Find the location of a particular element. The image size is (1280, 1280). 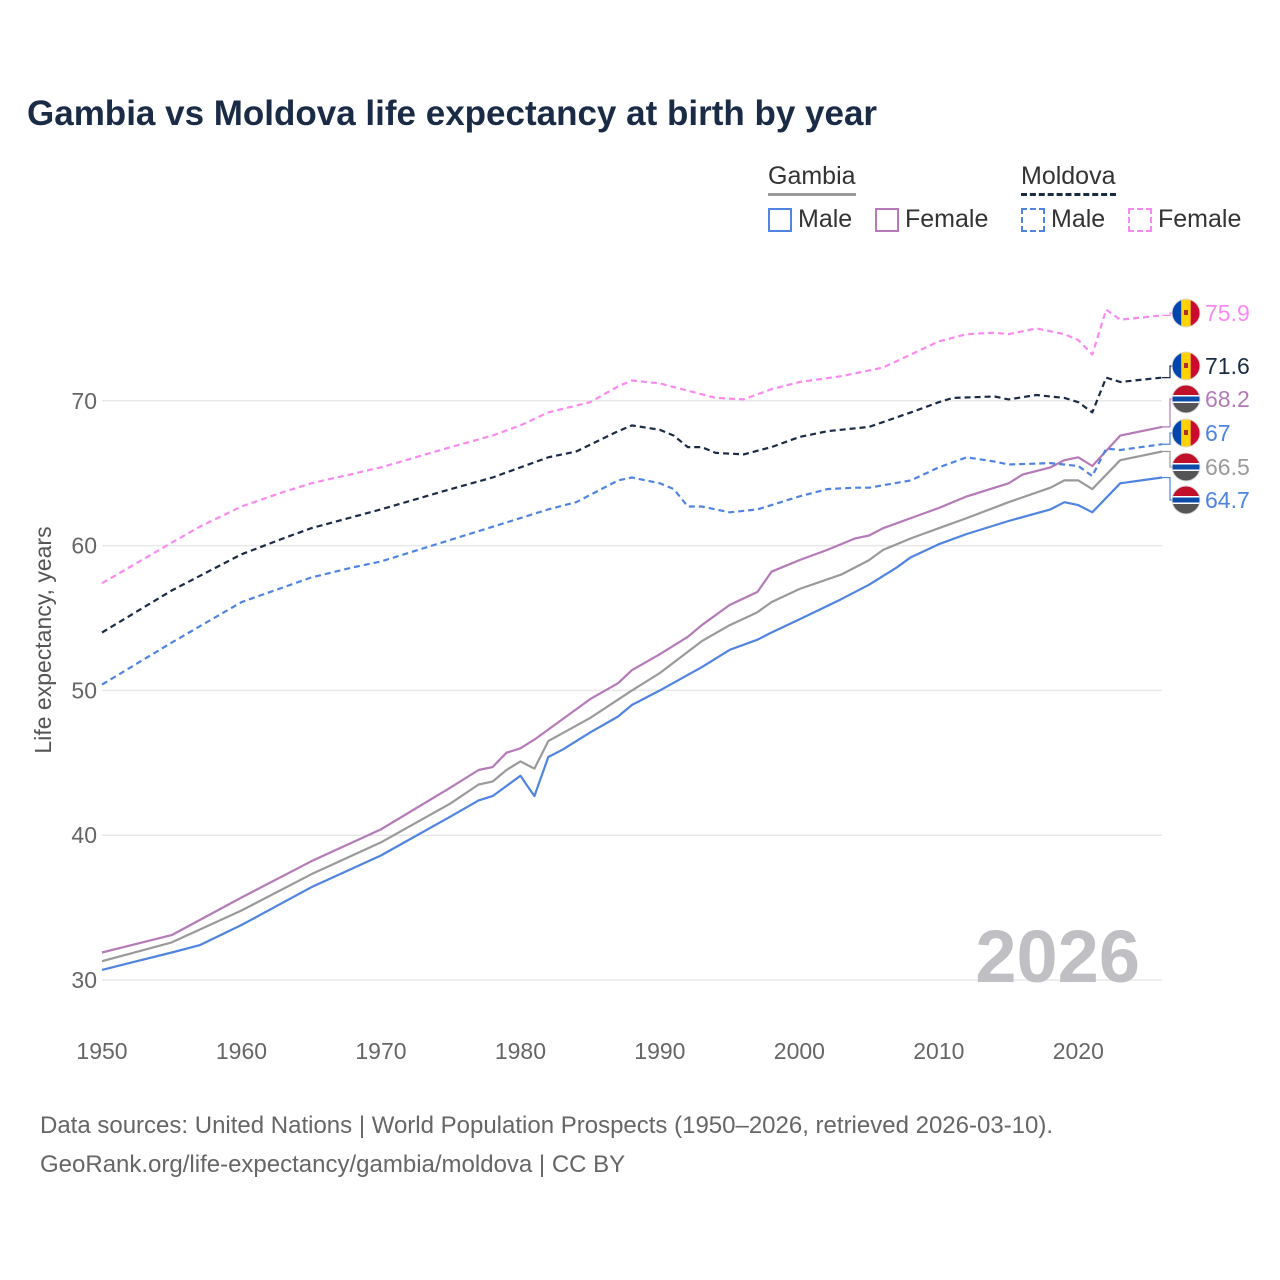

x-tick-label: 1970 is located at coordinates (380, 1051).